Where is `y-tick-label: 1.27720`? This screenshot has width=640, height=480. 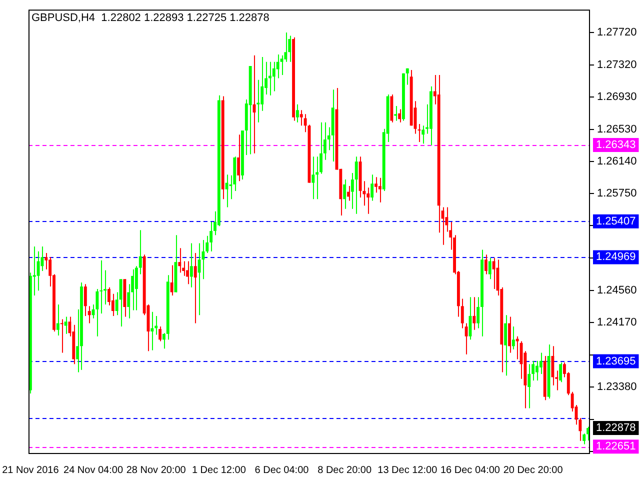 y-tick-label: 1.27720 is located at coordinates (617, 32).